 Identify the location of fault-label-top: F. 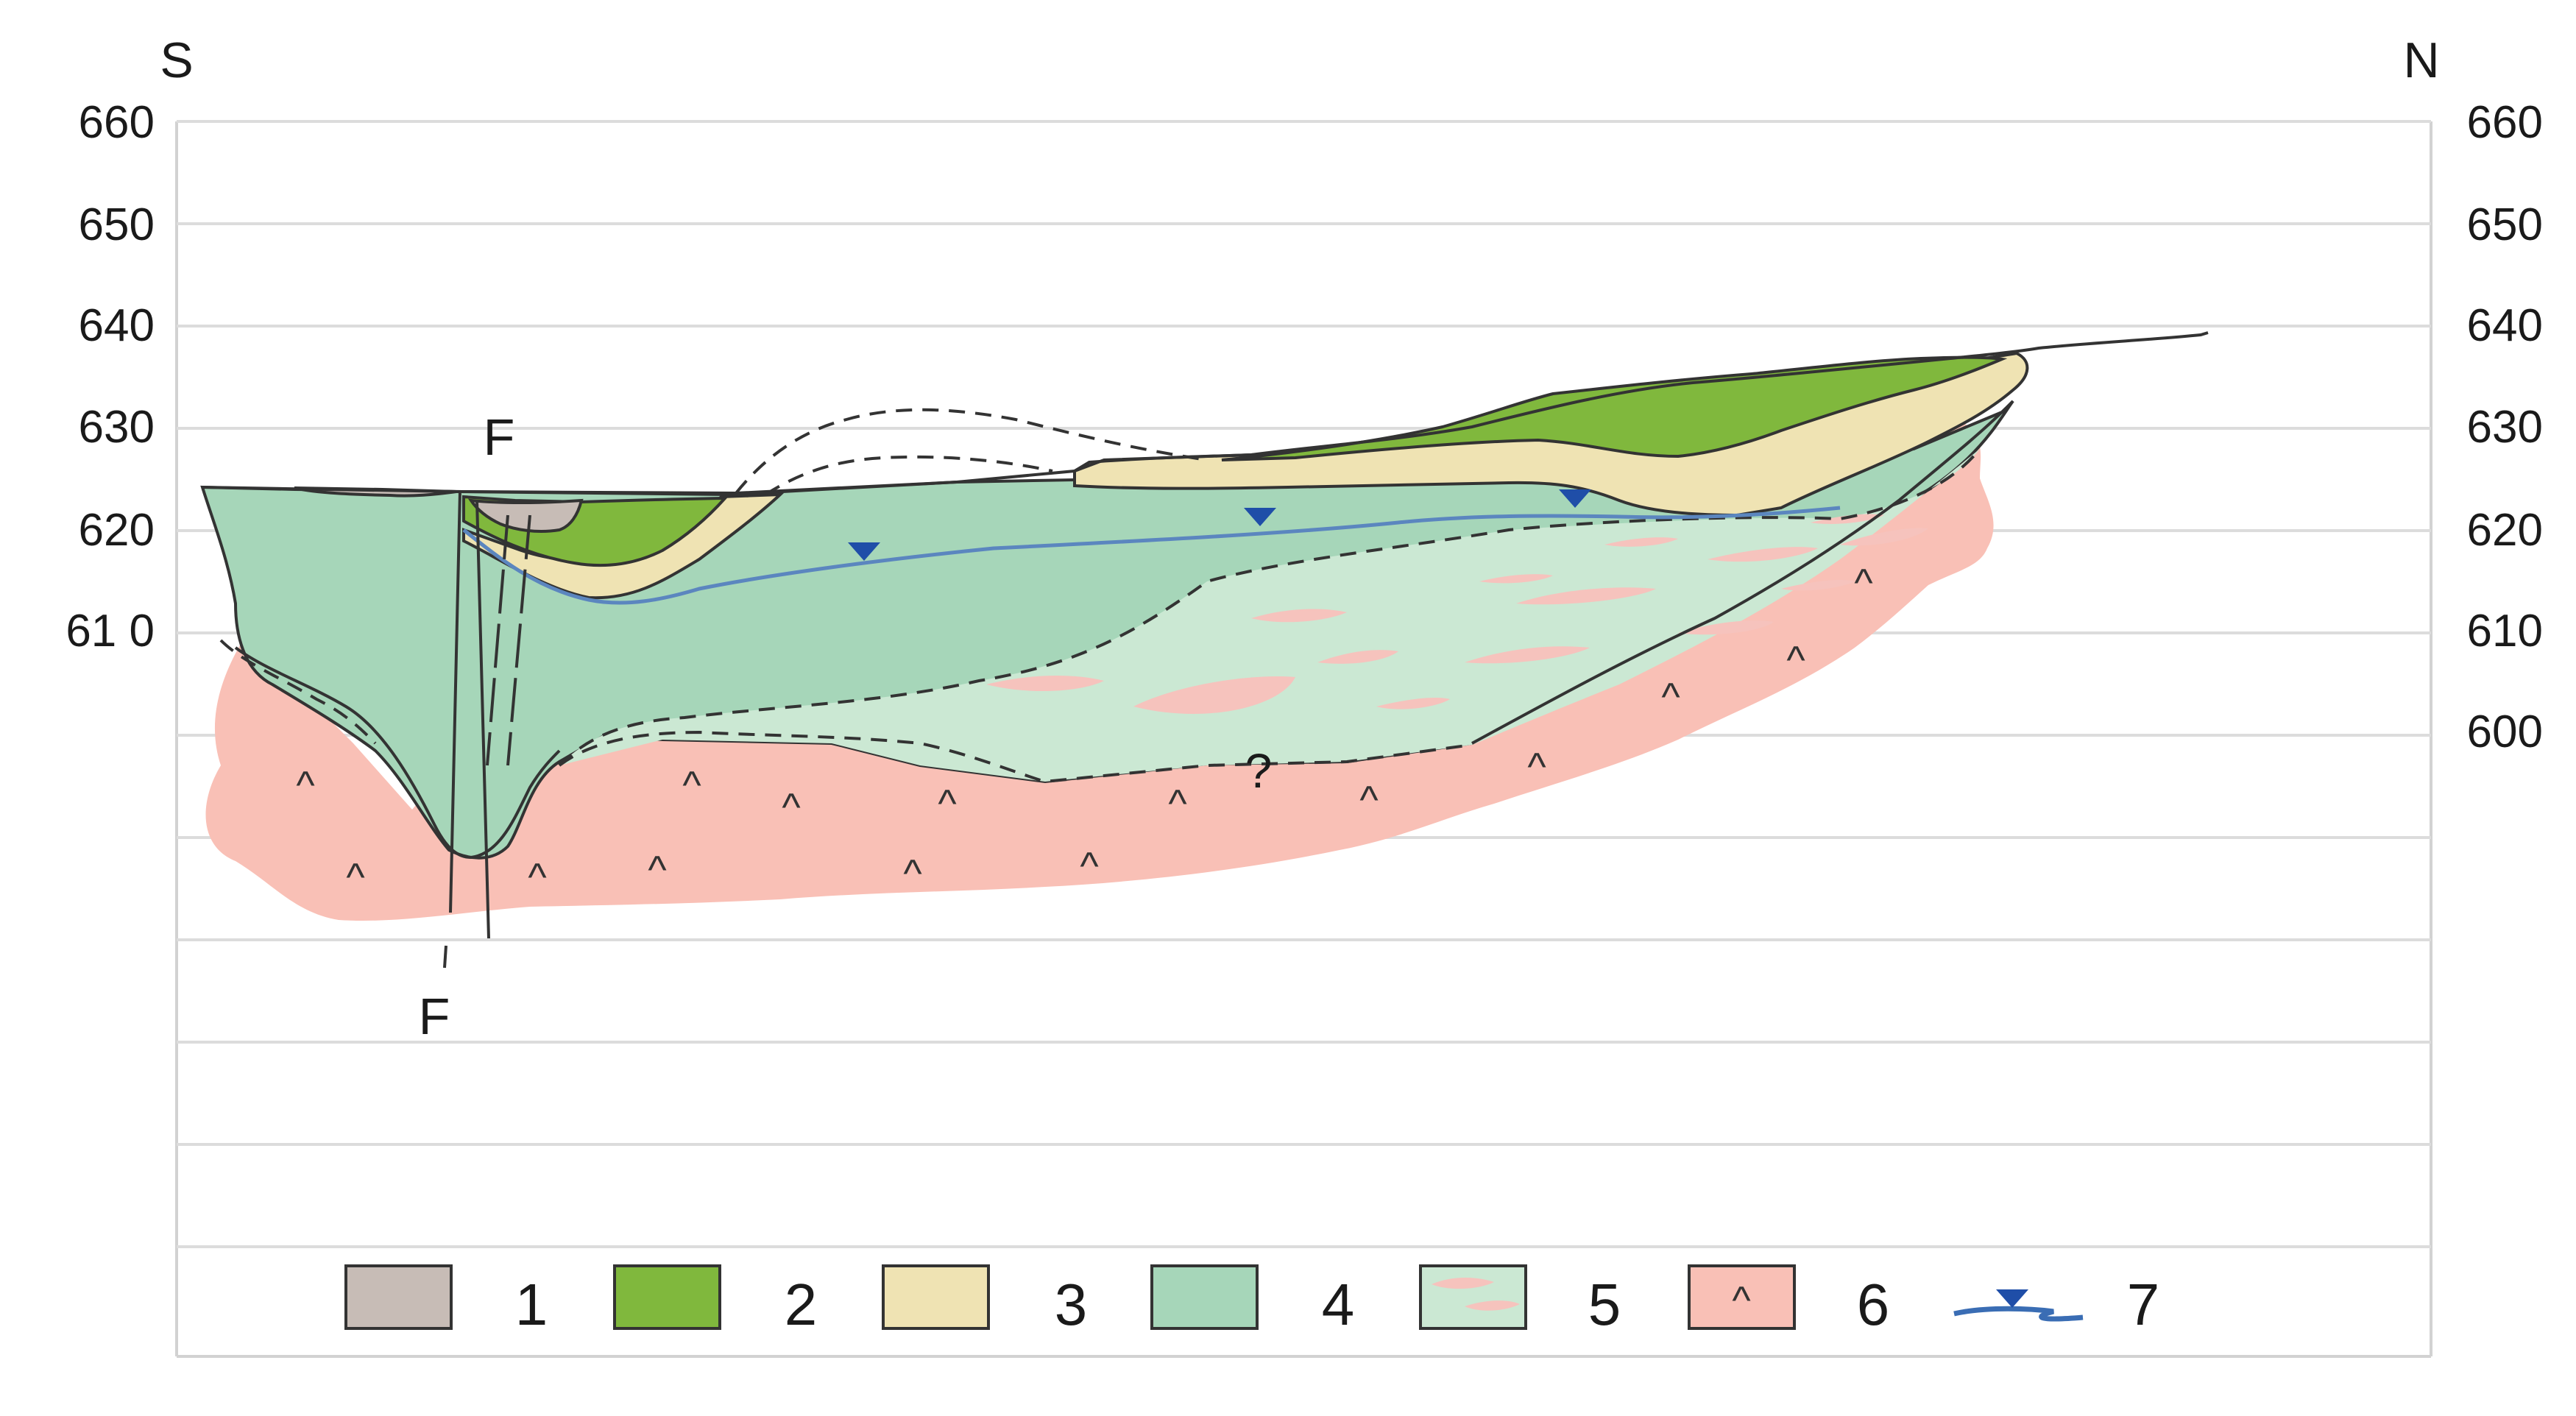
(500, 437).